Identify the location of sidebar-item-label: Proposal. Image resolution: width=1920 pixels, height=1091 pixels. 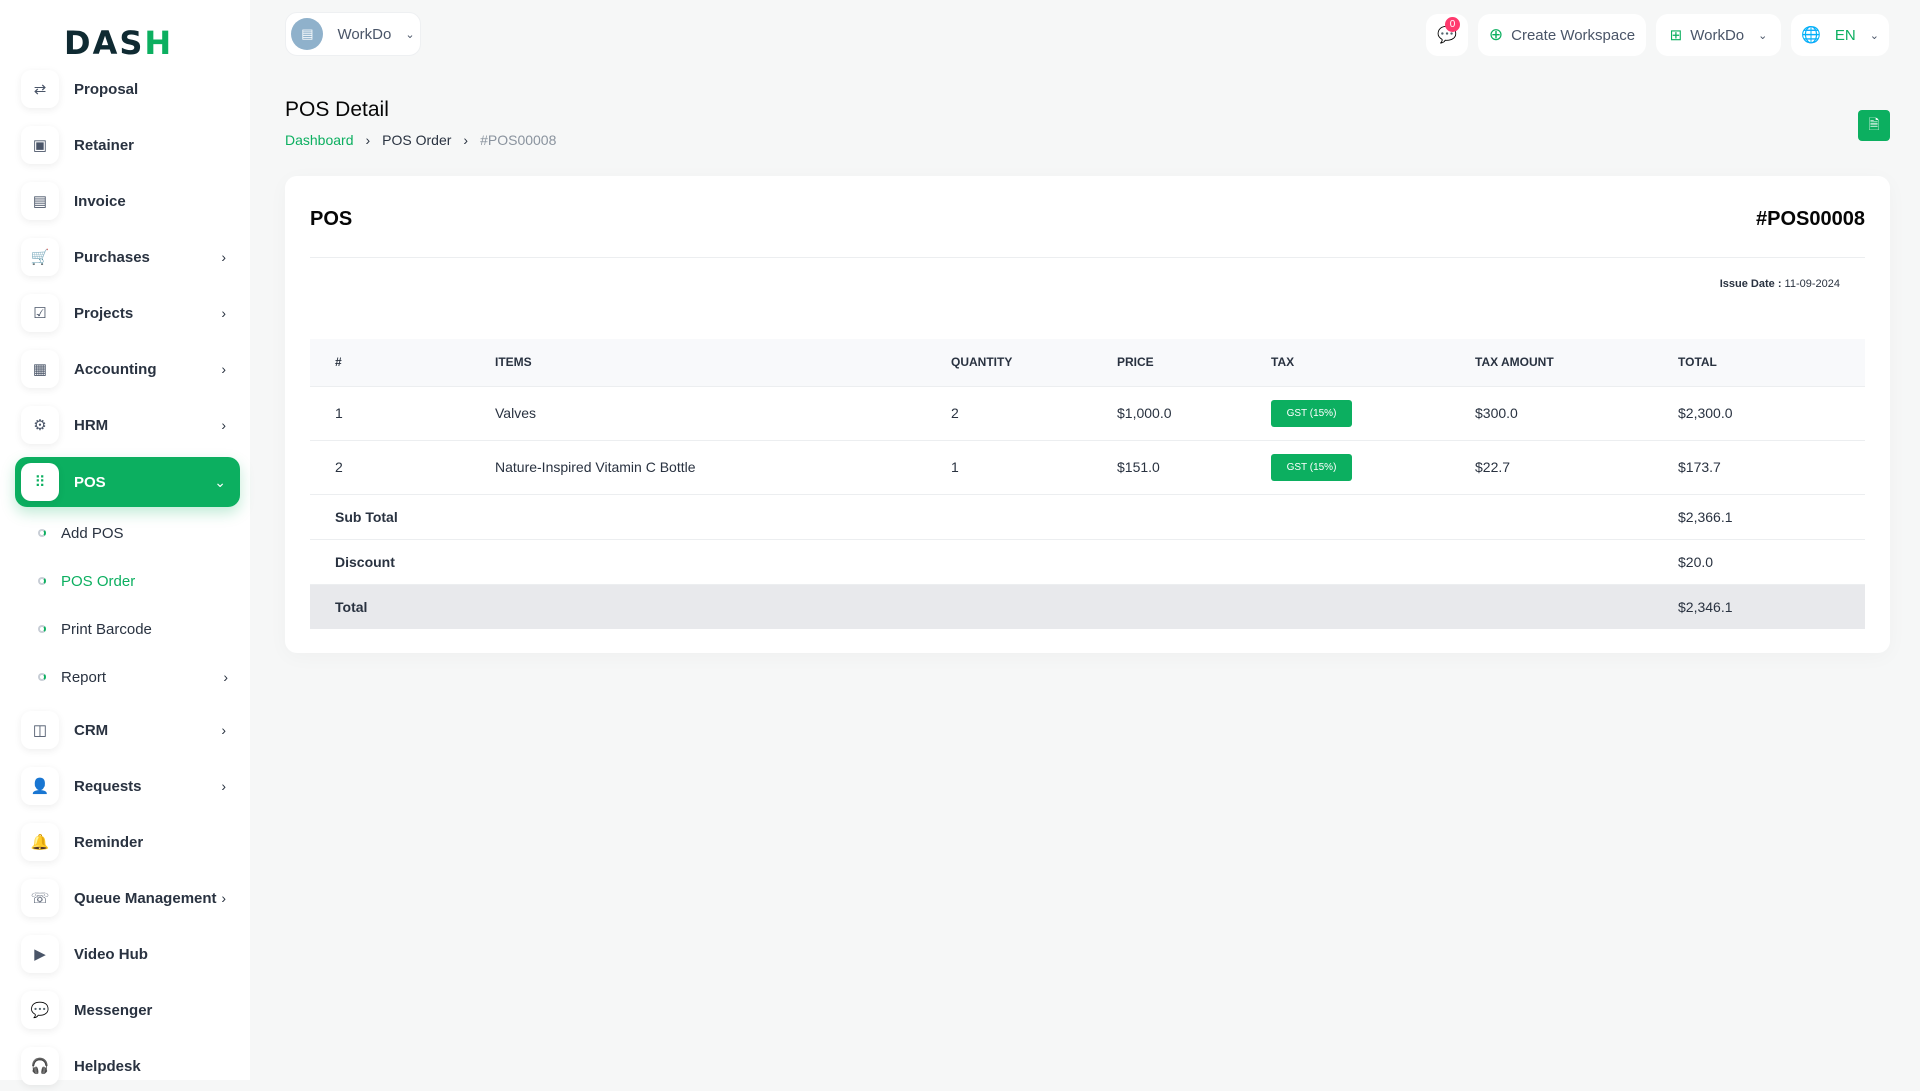
(106, 89).